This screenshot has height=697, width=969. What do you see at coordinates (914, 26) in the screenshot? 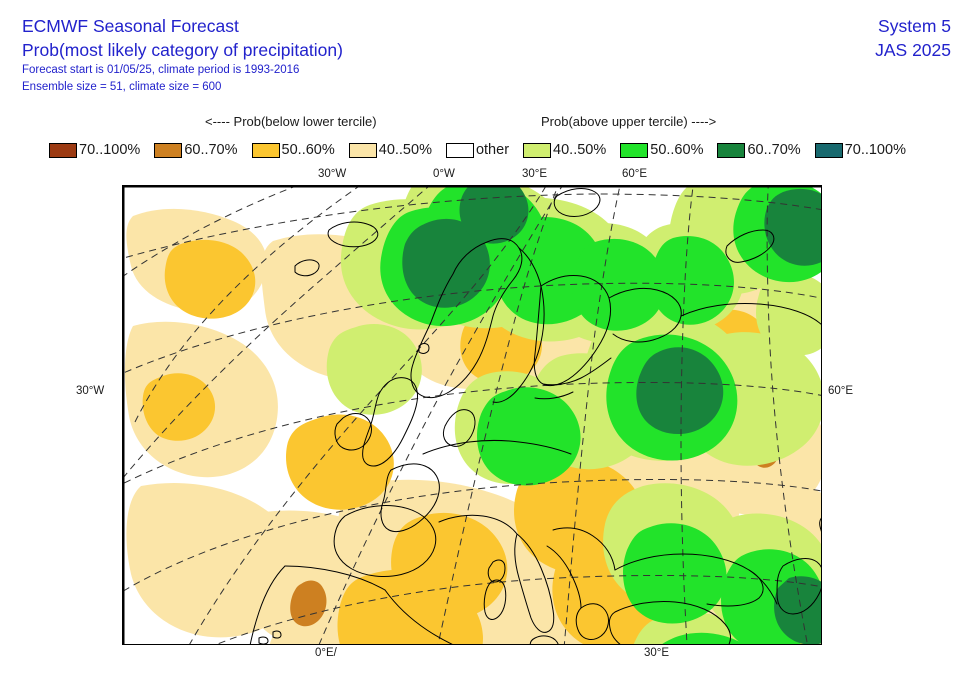
I see `system-version-label: System 5` at bounding box center [914, 26].